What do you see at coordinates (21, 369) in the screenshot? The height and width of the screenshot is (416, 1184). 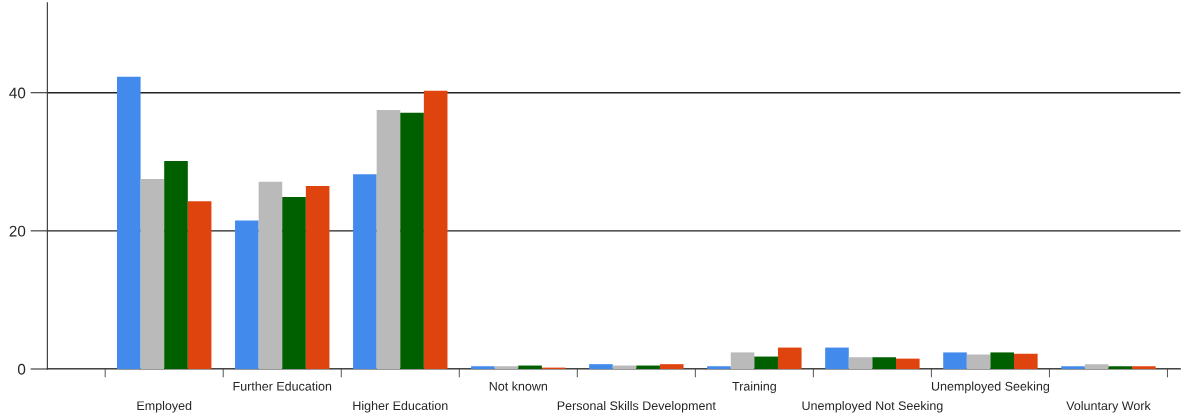 I see `y-tick-label: 0` at bounding box center [21, 369].